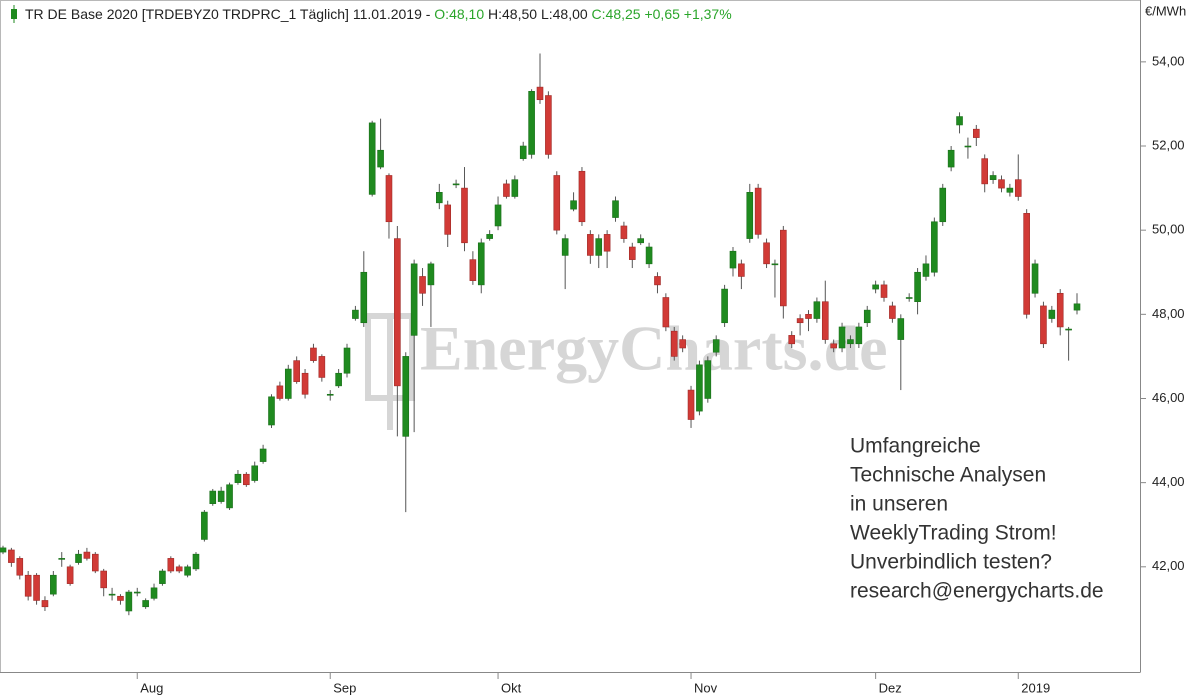 Image resolution: width=1200 pixels, height=700 pixels. Describe the element at coordinates (344, 687) in the screenshot. I see `x-tick-label: Sep` at that location.